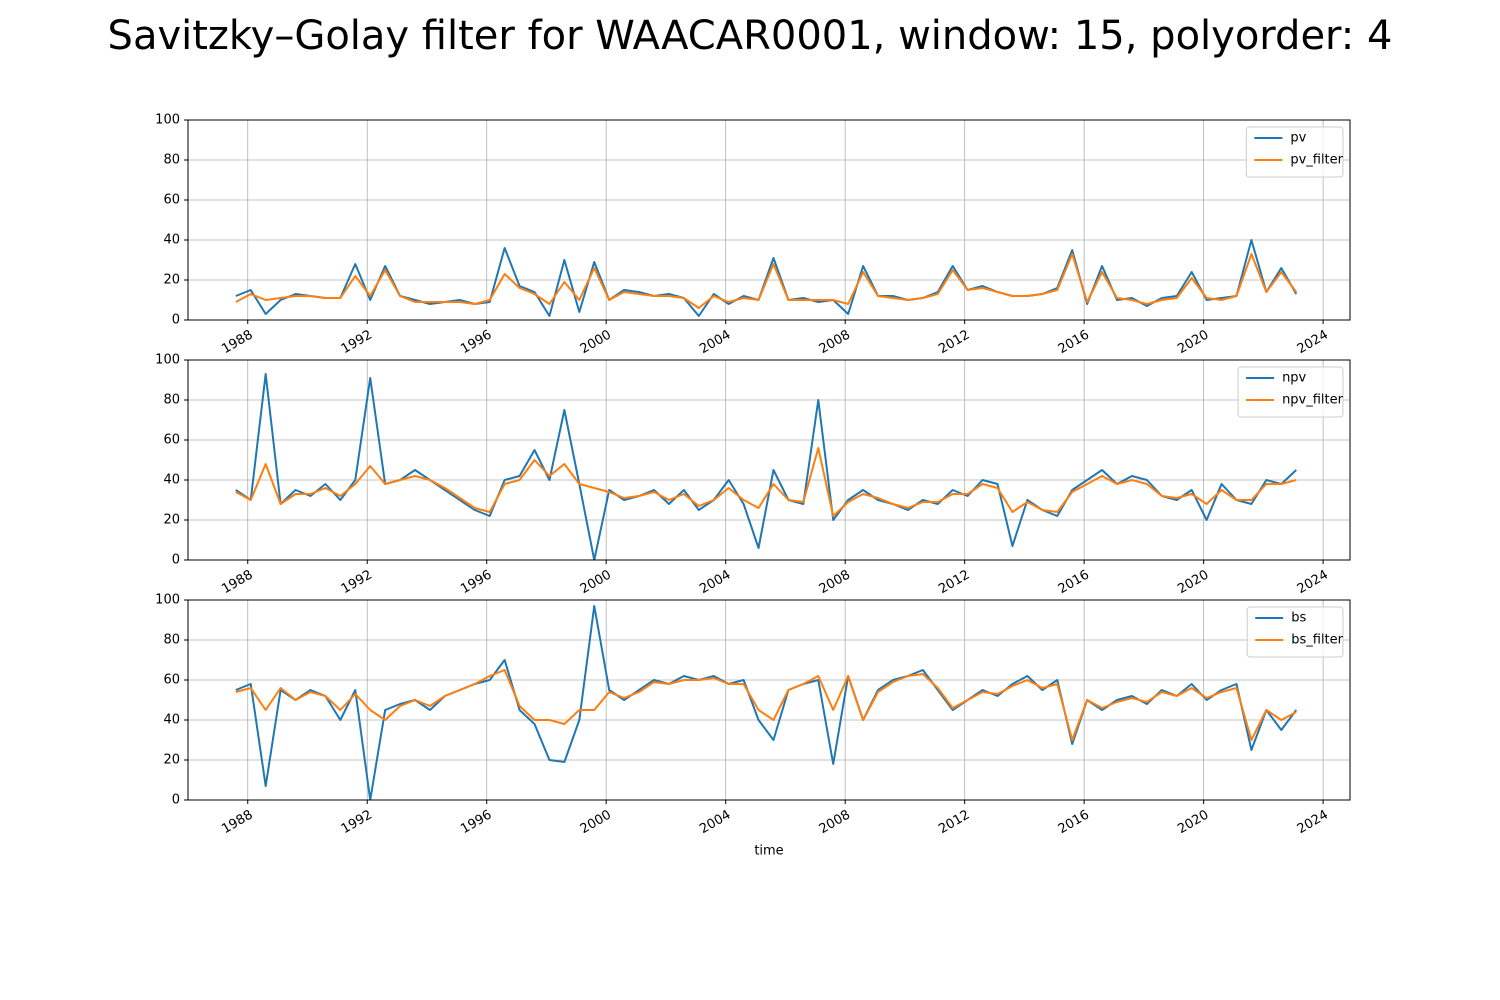  Describe the element at coordinates (1298, 618) in the screenshot. I see `legend-label: bs` at that location.